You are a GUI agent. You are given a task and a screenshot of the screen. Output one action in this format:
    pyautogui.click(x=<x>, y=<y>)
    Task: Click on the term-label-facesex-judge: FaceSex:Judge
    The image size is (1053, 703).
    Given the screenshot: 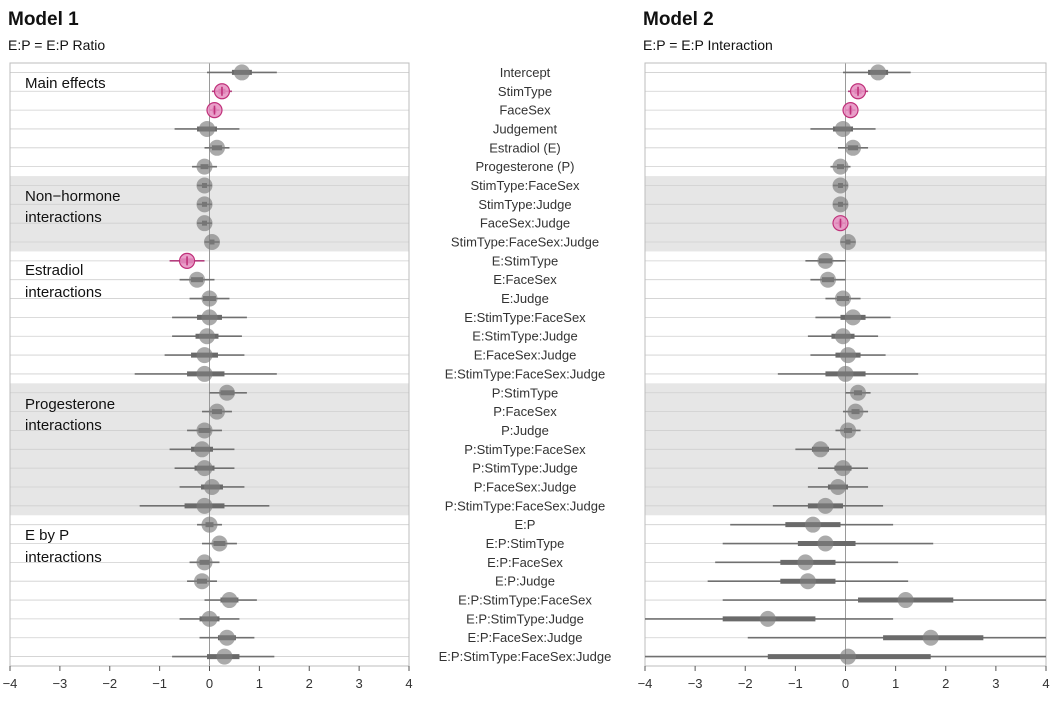 What is the action you would take?
    pyautogui.click(x=525, y=223)
    